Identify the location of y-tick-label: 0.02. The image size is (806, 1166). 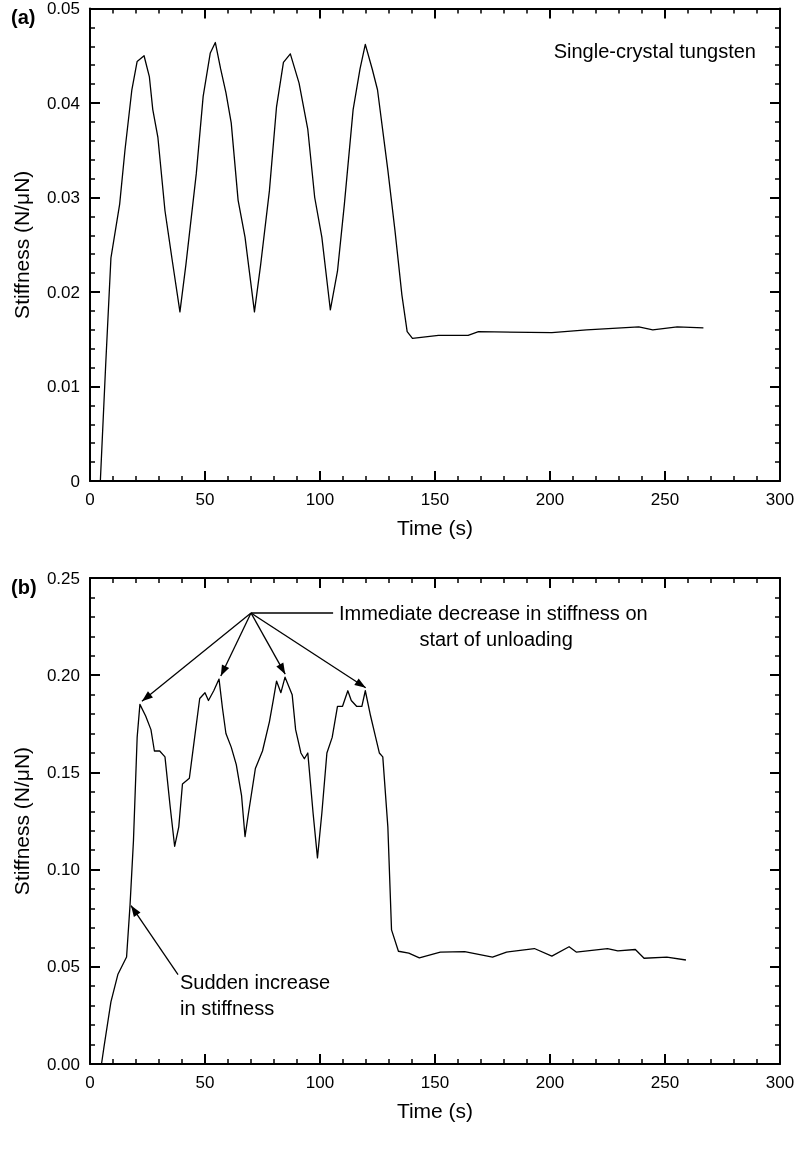
(63, 292).